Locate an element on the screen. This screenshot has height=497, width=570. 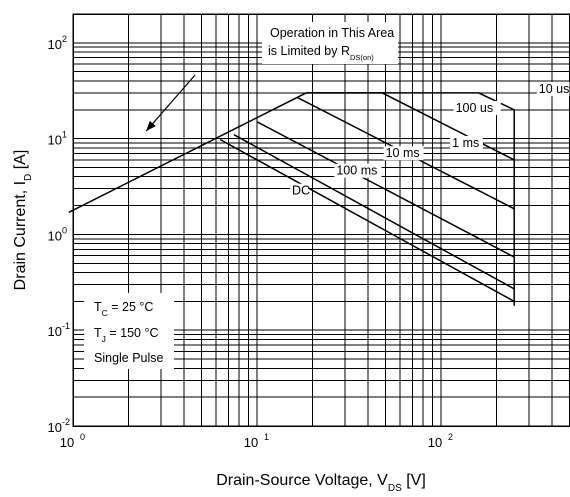
y-tick-exponent: 1 is located at coordinates (64, 135).